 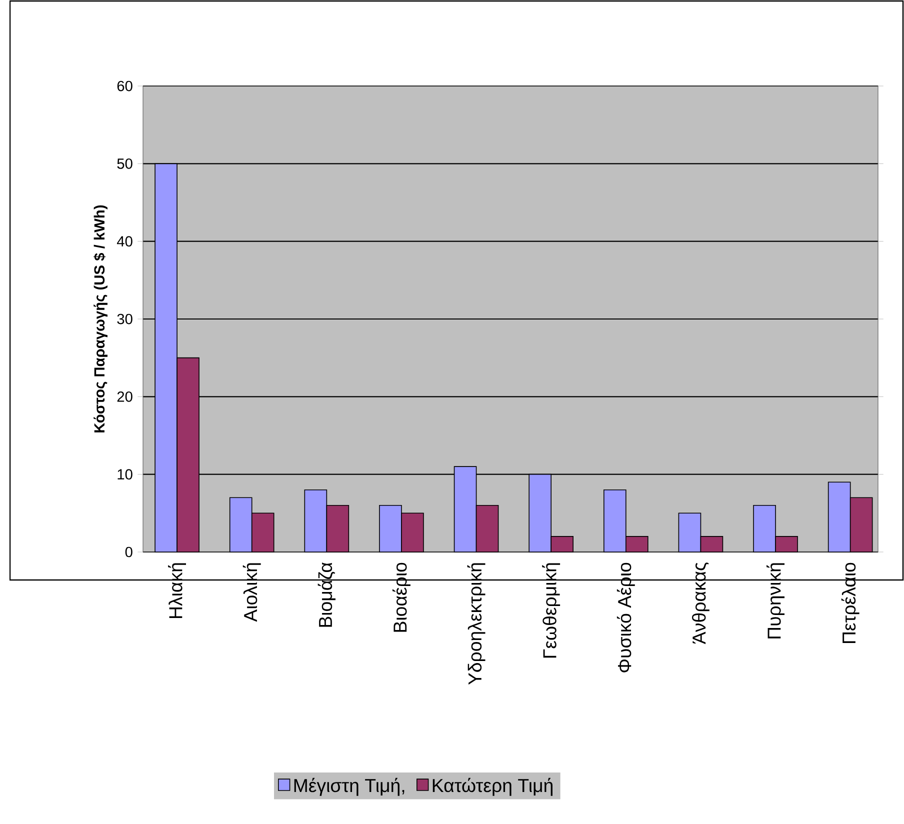 What do you see at coordinates (101, 318) in the screenshot?
I see `y-axis-title: Κόστος Παραγωγής (US $ / kWh)` at bounding box center [101, 318].